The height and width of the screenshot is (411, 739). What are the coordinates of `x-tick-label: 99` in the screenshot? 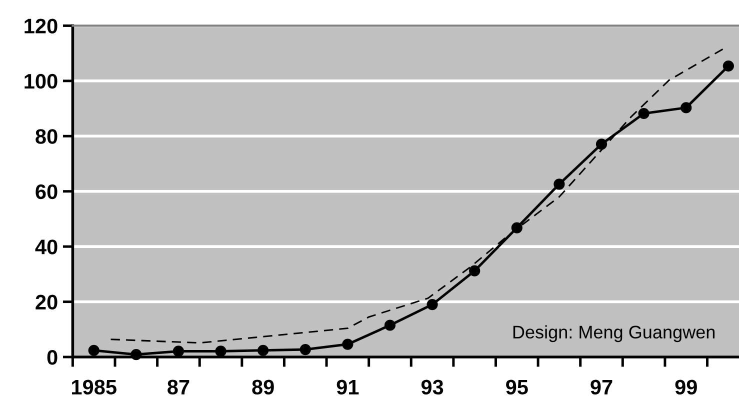 It's located at (686, 387).